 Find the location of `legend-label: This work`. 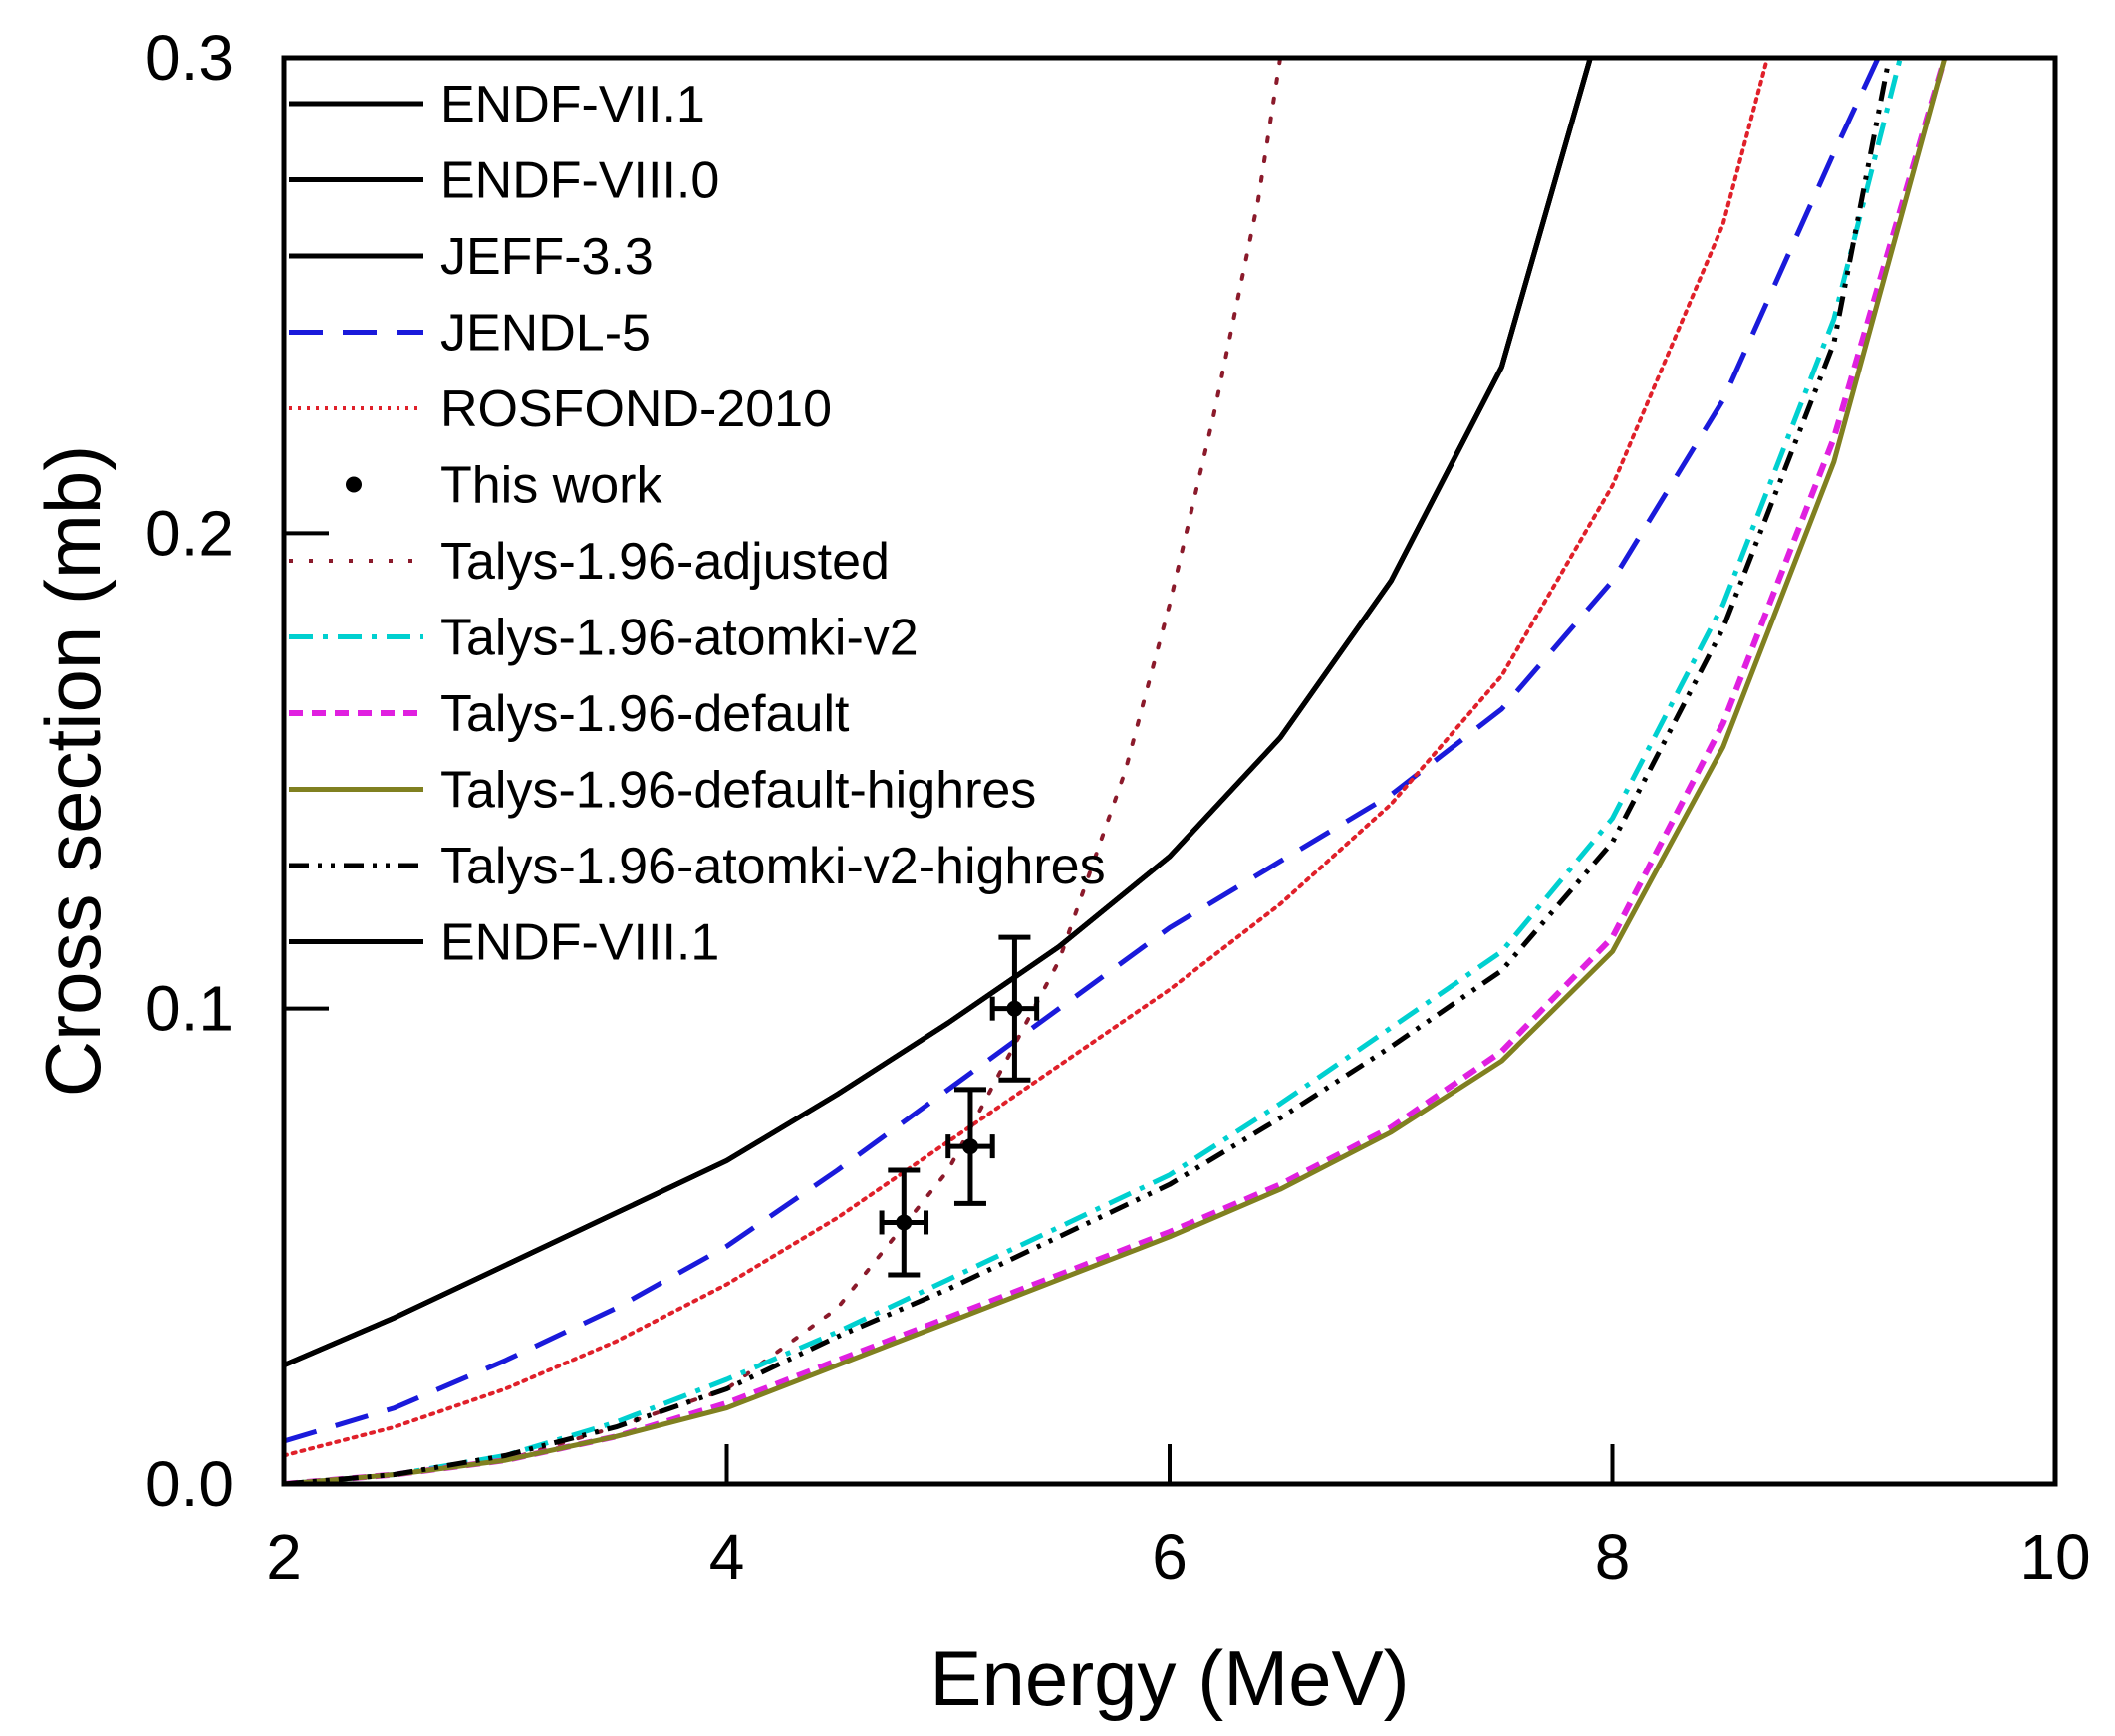

legend-label: This work is located at coordinates (551, 486).